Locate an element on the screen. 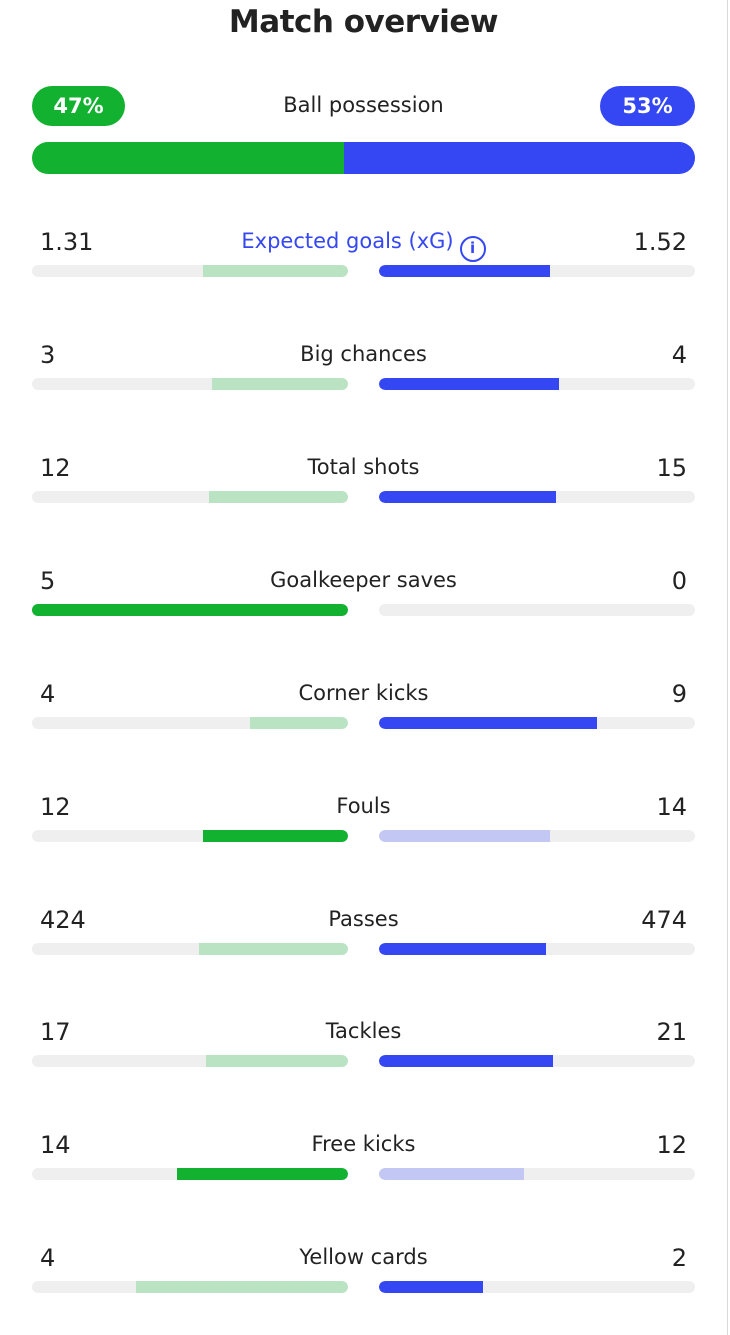 This screenshot has height=1335, width=730. stat-label-text: Fouls is located at coordinates (363, 806).